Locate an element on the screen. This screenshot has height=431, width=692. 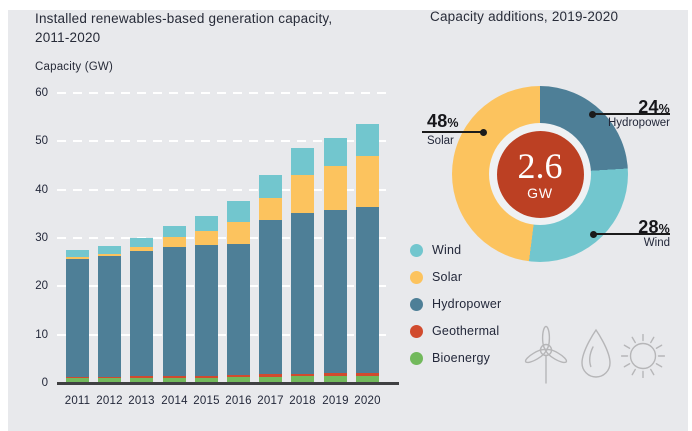
bar-chart-title-line2: 2011-2020 is located at coordinates (68, 37).